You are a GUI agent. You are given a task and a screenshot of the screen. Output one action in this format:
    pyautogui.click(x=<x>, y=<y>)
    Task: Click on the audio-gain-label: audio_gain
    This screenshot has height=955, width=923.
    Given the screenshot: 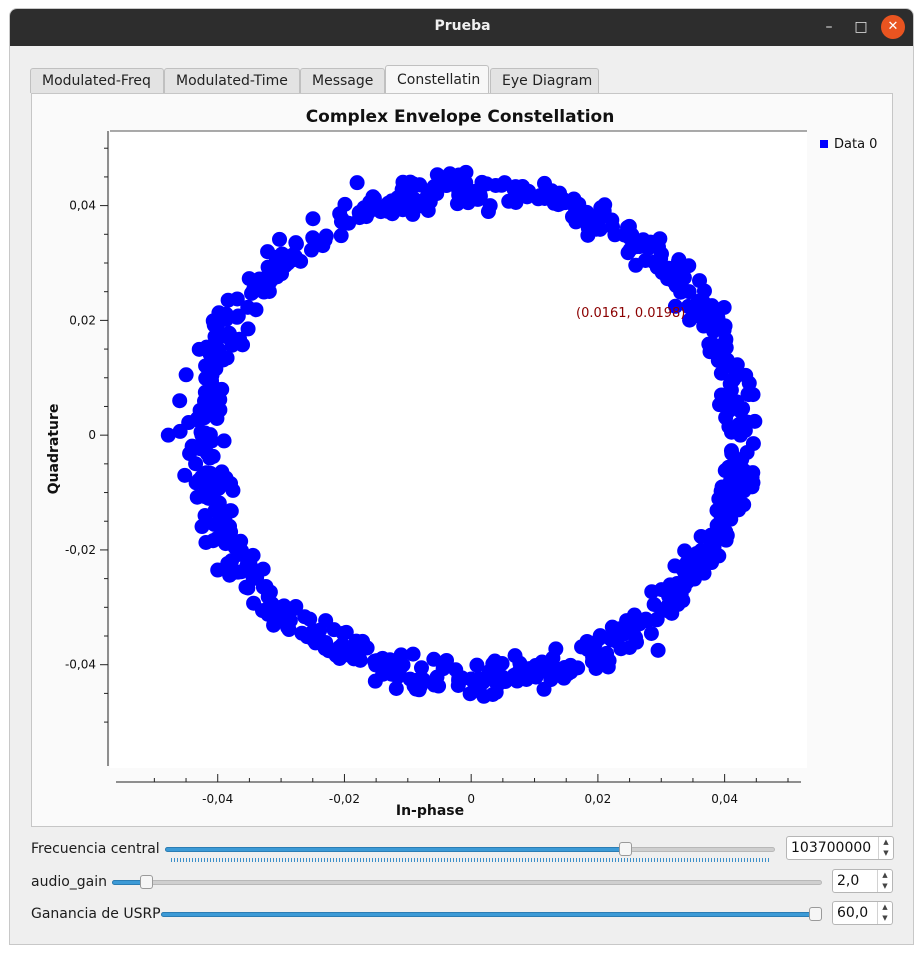 What is the action you would take?
    pyautogui.click(x=69, y=882)
    